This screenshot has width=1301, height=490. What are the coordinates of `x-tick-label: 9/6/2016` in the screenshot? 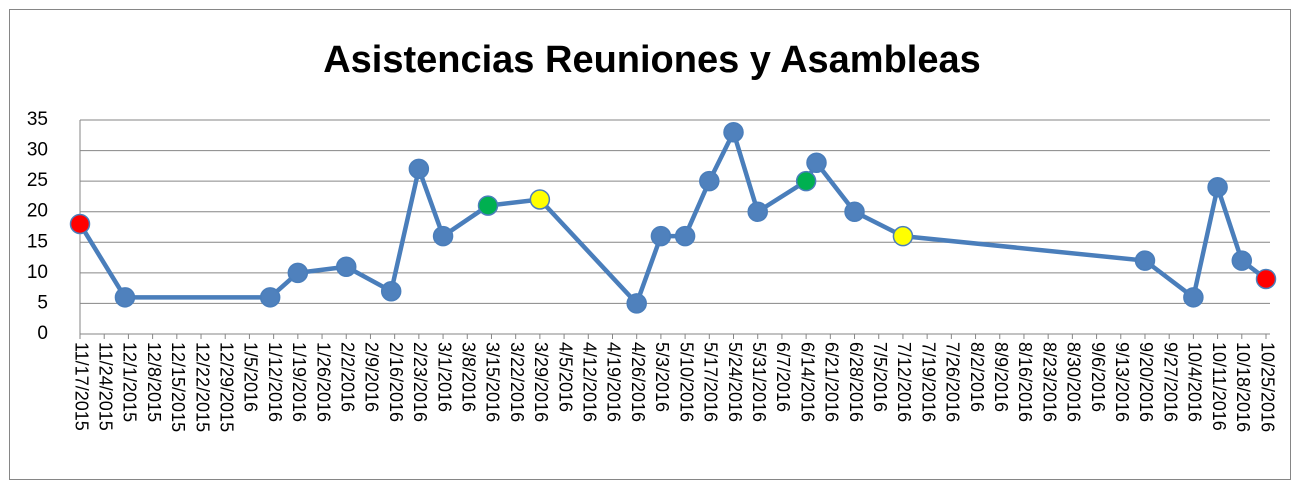 It's located at (1098, 377).